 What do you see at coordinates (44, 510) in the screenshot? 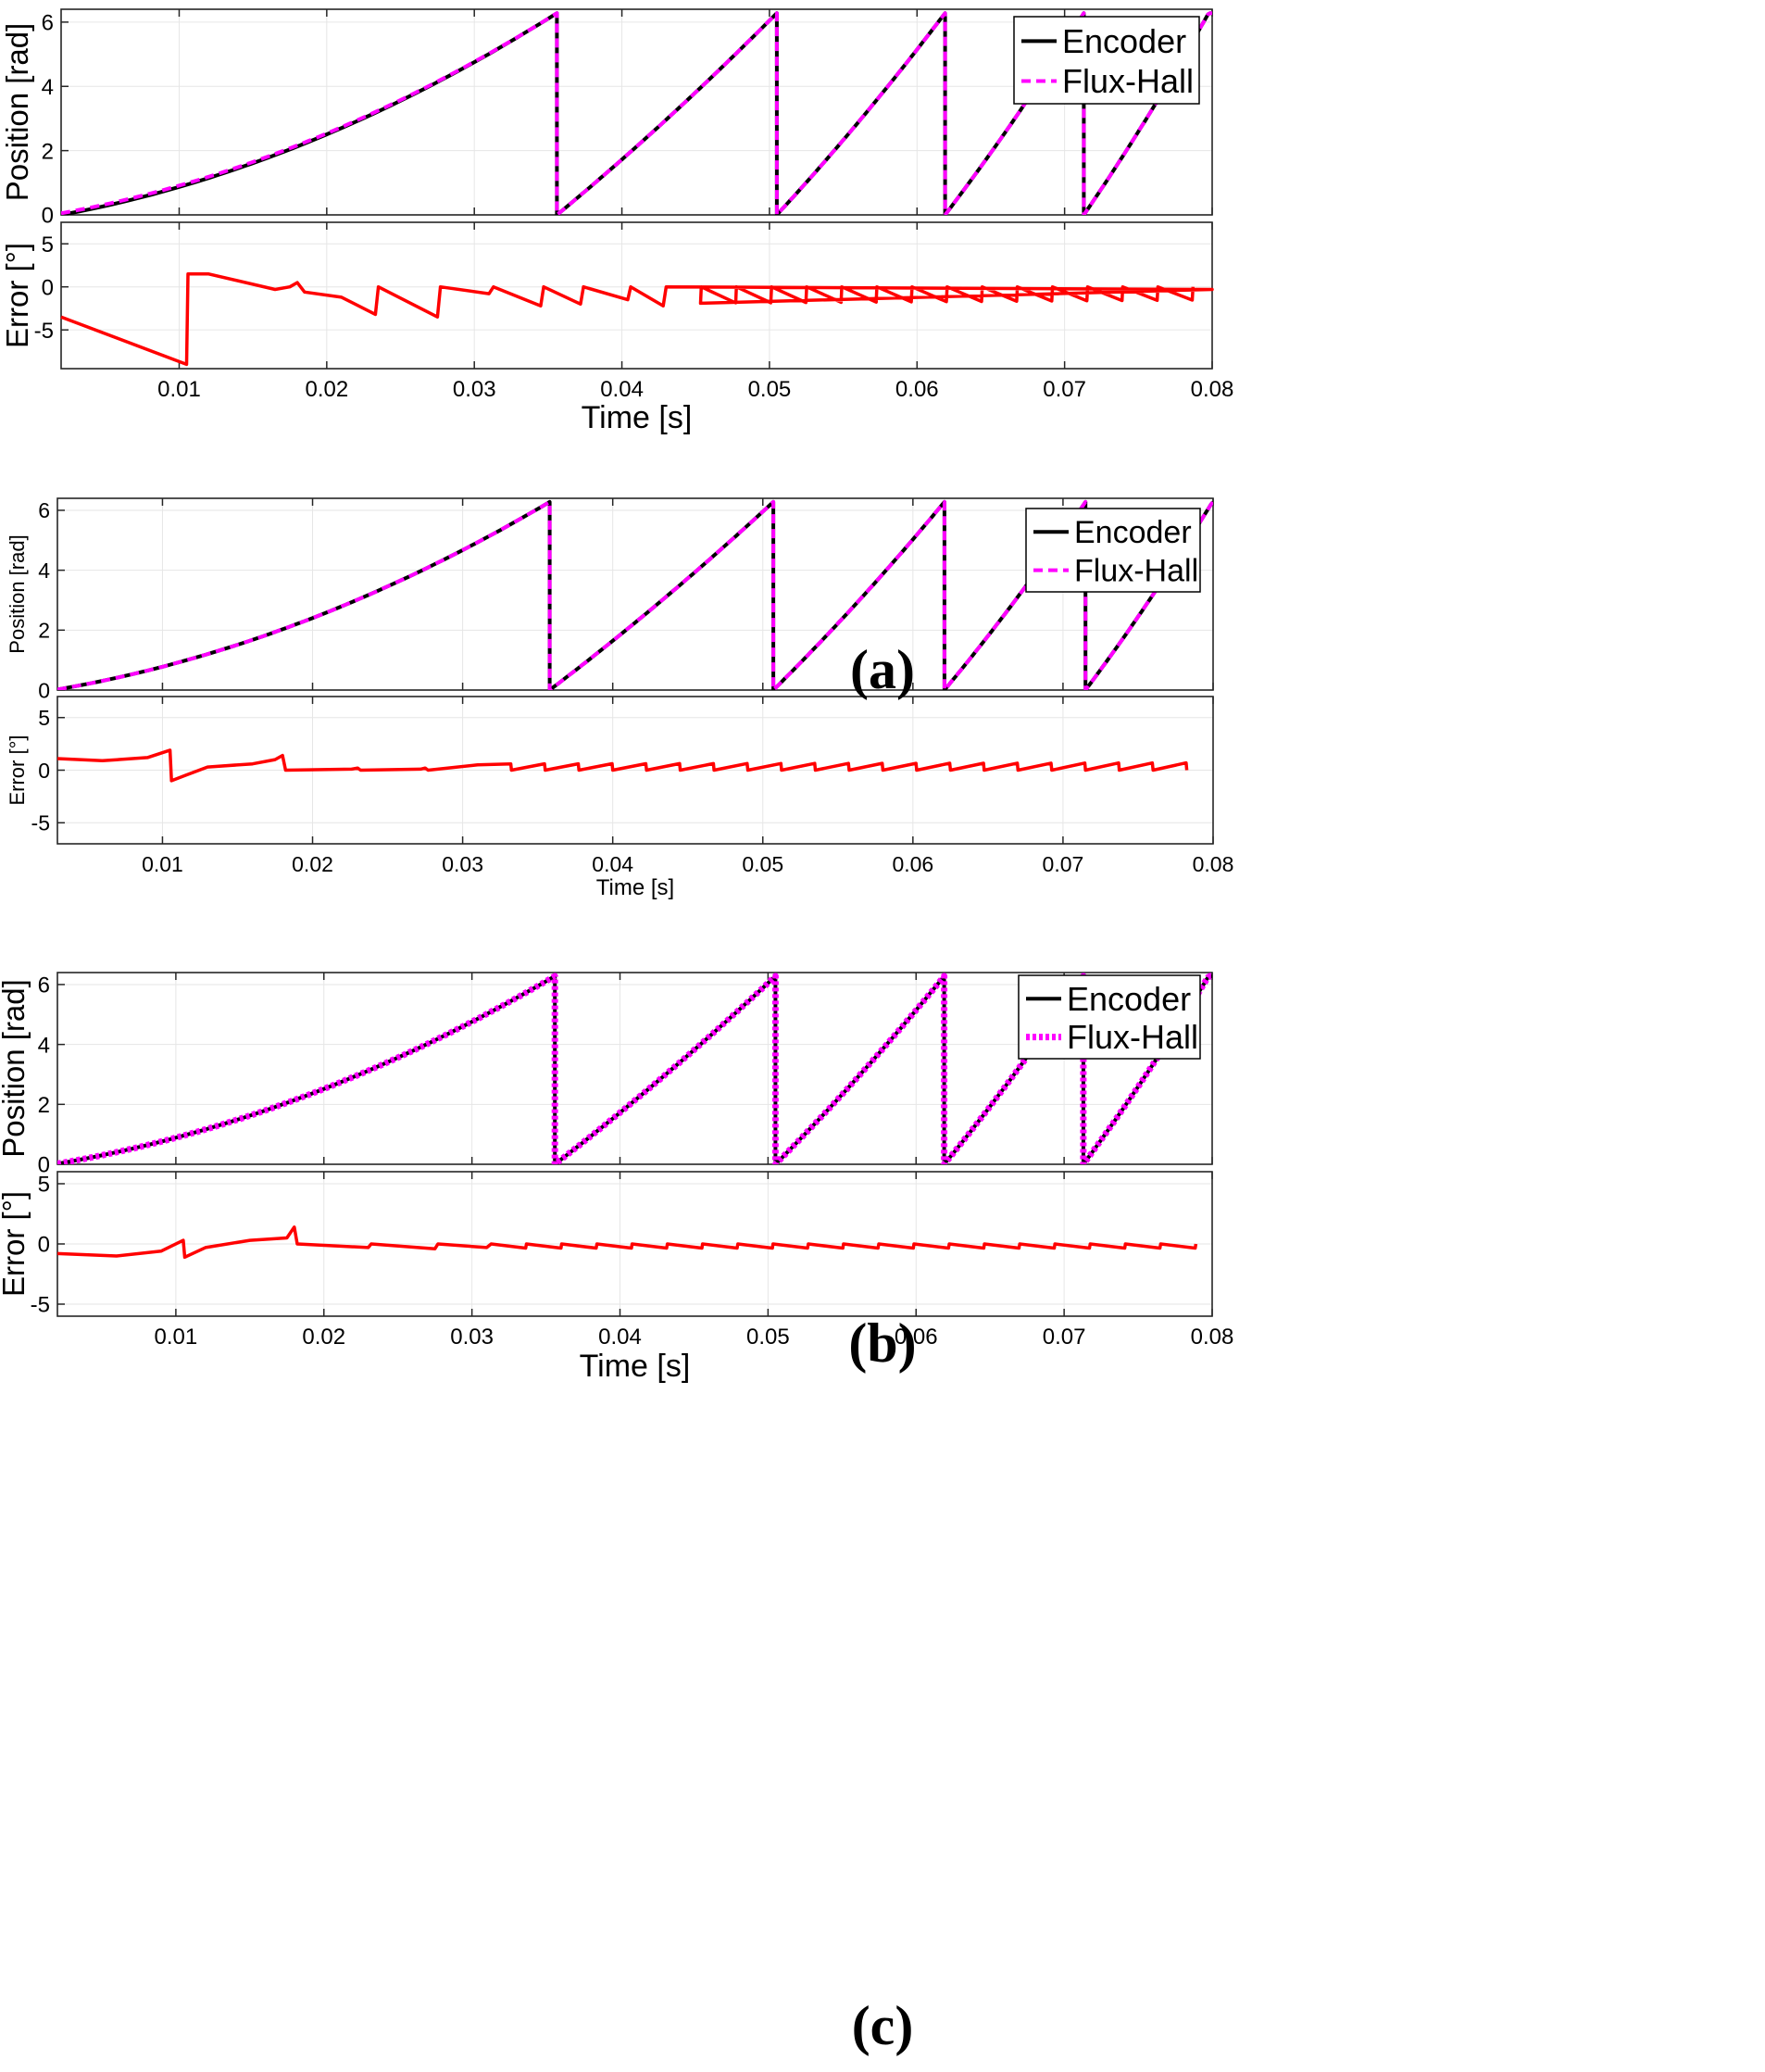
I see `panel-b-position-ytick-label-3: 6` at bounding box center [44, 510].